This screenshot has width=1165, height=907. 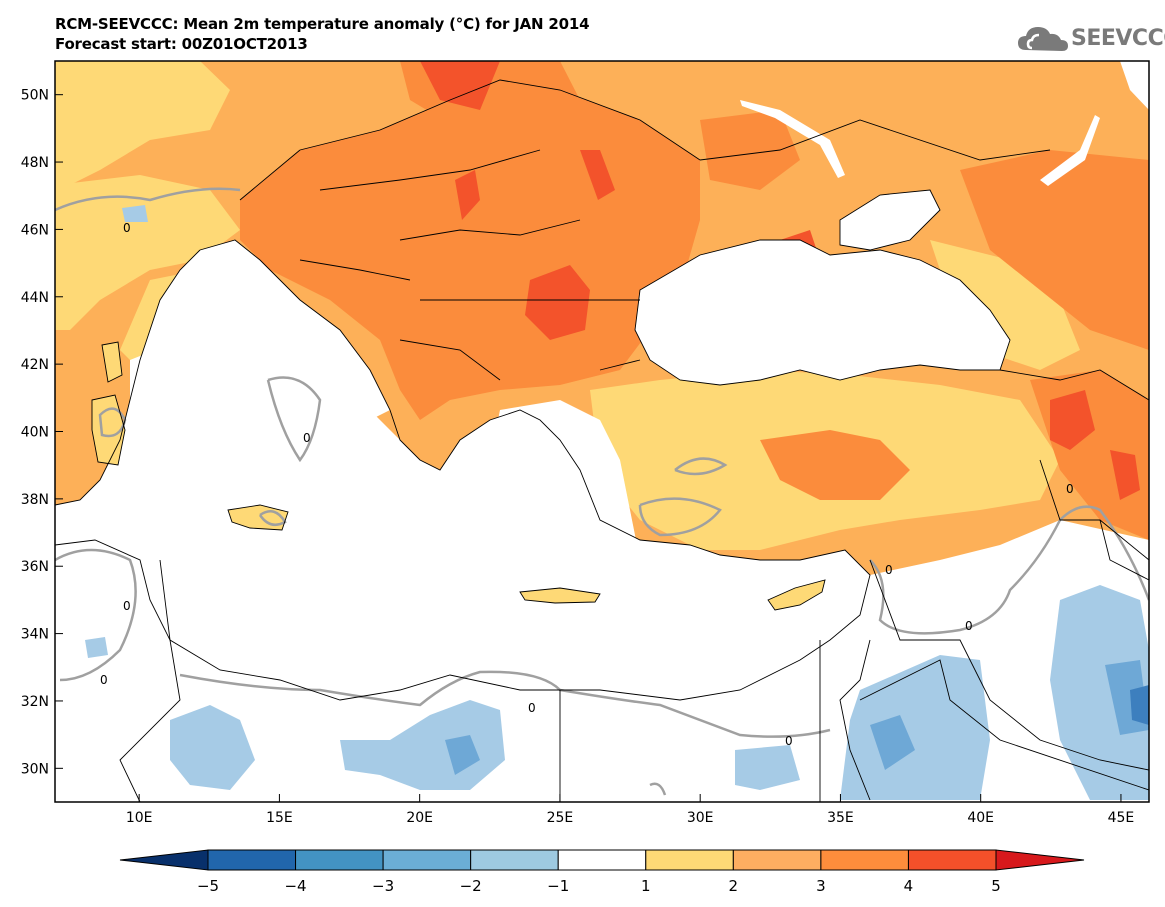 What do you see at coordinates (35, 500) in the screenshot?
I see `y-tick-label: 38N` at bounding box center [35, 500].